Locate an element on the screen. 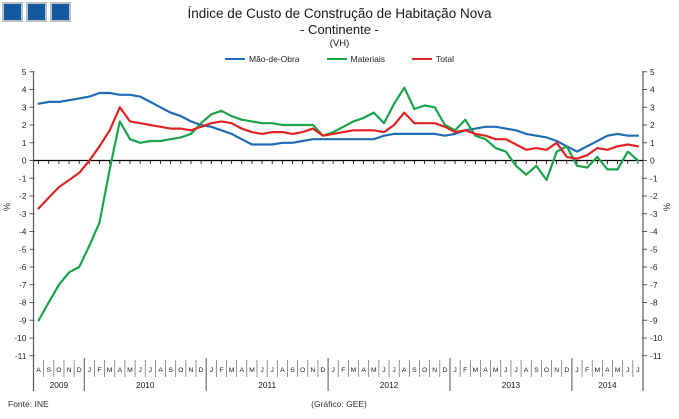 The width and height of the screenshot is (679, 419). y-tick-label-right: -7 is located at coordinates (654, 285).